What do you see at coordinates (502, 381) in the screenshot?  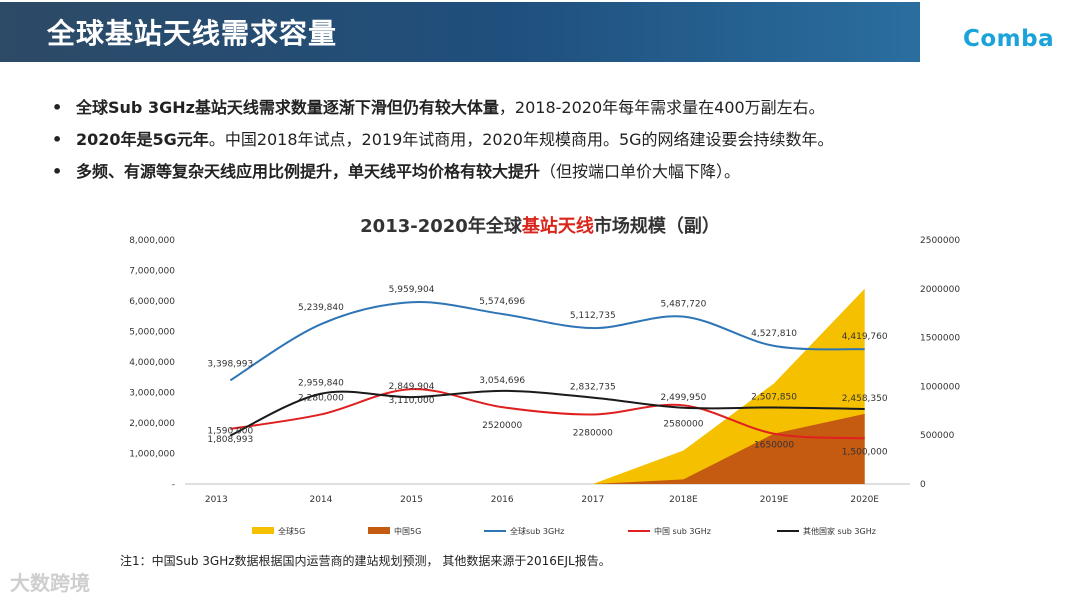 I see `data-label: 3,054,696` at bounding box center [502, 381].